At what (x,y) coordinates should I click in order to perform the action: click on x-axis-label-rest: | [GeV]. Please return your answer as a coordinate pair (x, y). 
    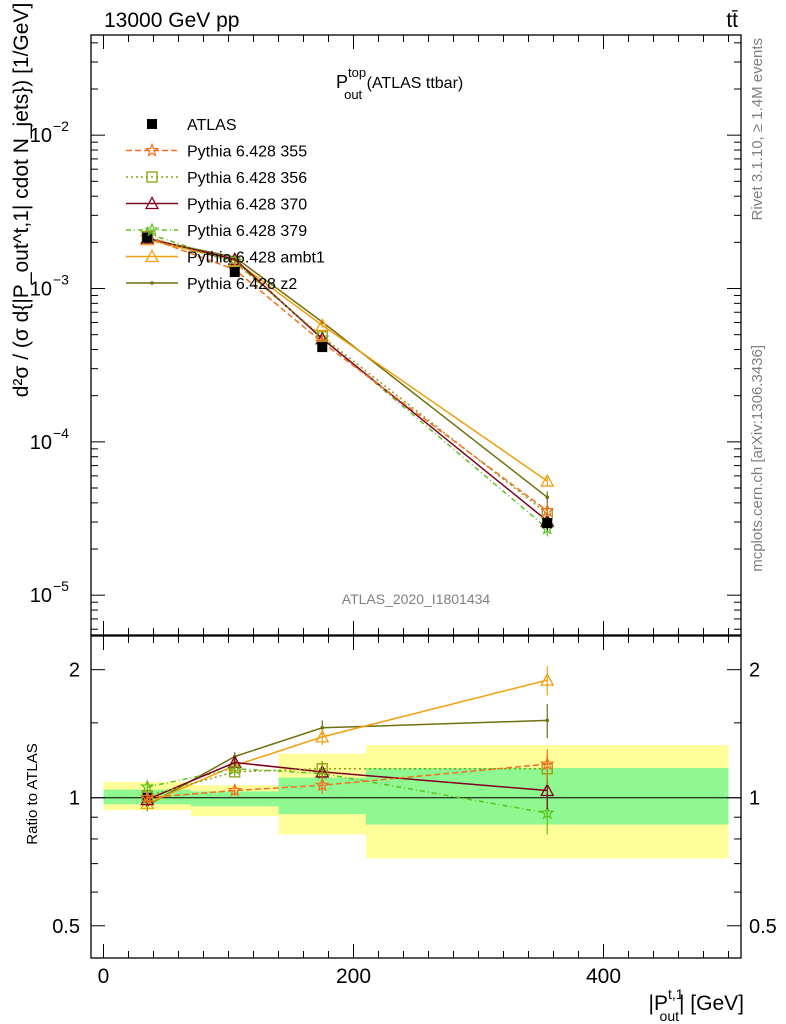
    Looking at the image, I should click on (711, 1003).